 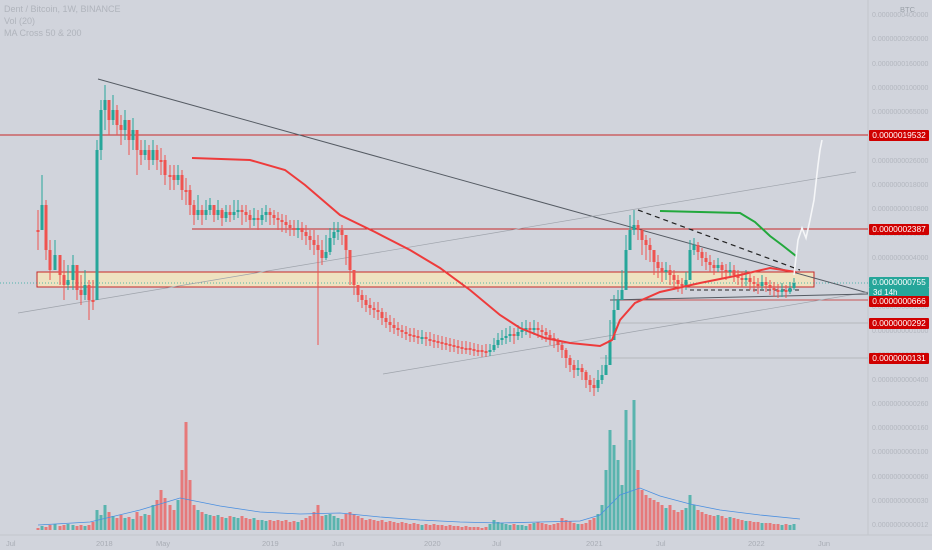 I want to click on price-axis-tick: 0.0000000100000, so click(x=900, y=88).